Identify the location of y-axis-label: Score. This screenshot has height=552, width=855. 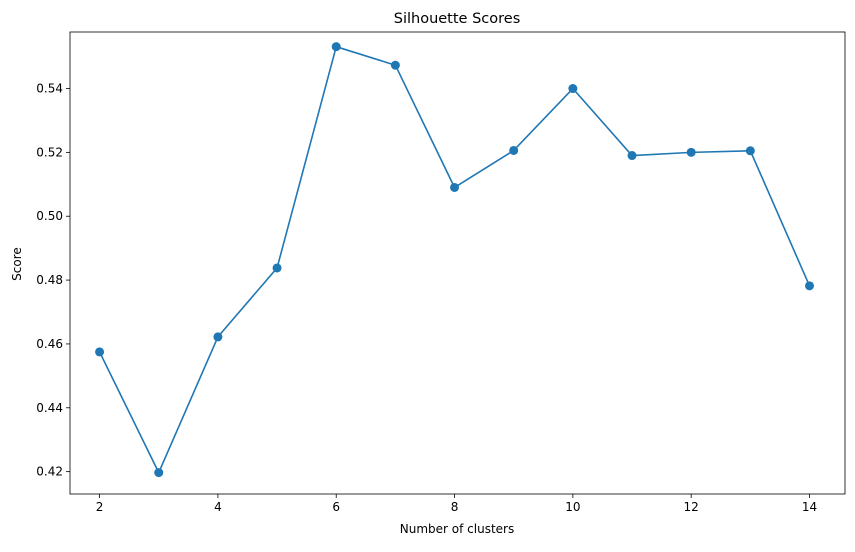
(17, 264).